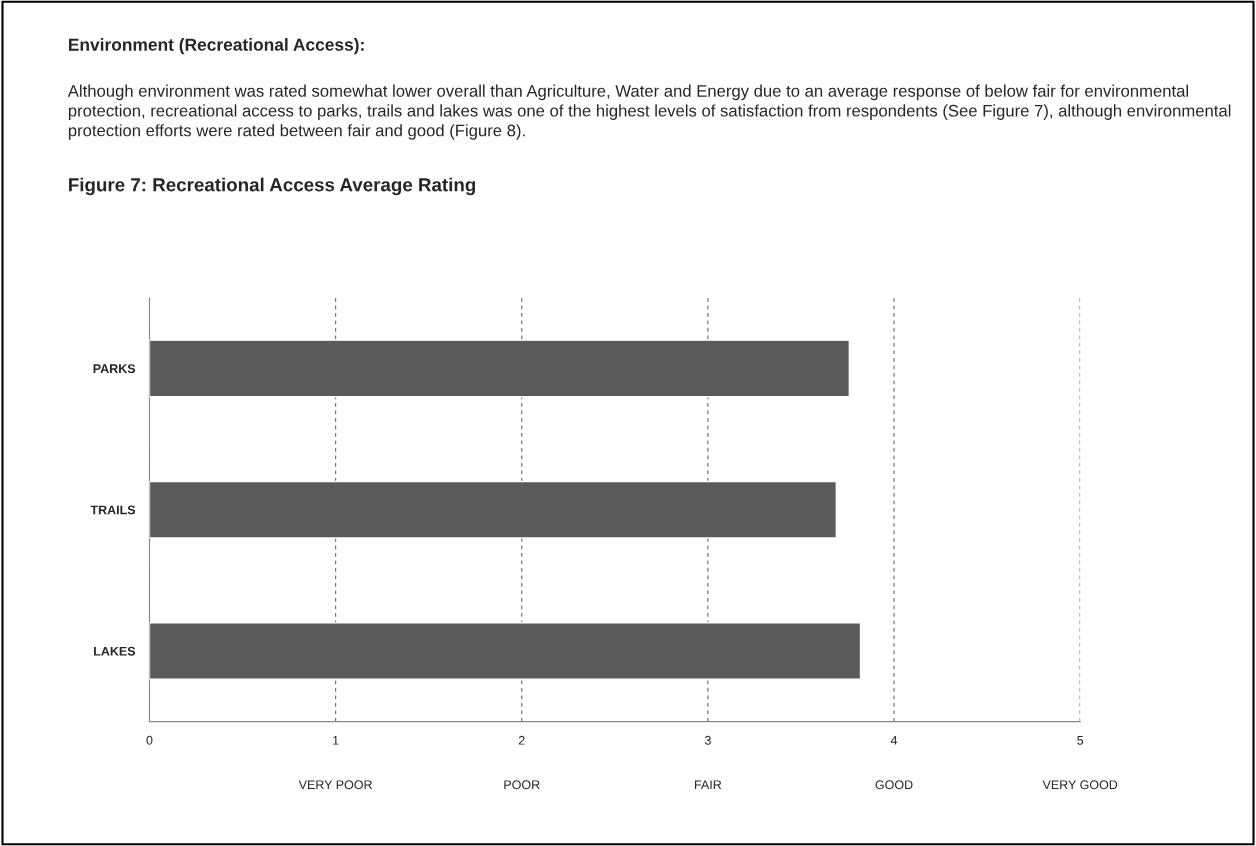  I want to click on x-tick-label: 0, so click(149, 740).